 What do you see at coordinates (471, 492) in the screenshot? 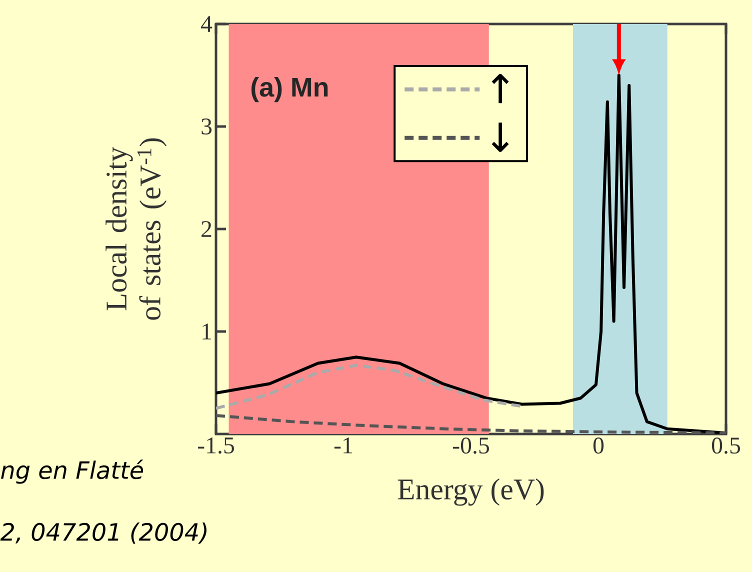
I see `x-axis-title: Energy (eV)` at bounding box center [471, 492].